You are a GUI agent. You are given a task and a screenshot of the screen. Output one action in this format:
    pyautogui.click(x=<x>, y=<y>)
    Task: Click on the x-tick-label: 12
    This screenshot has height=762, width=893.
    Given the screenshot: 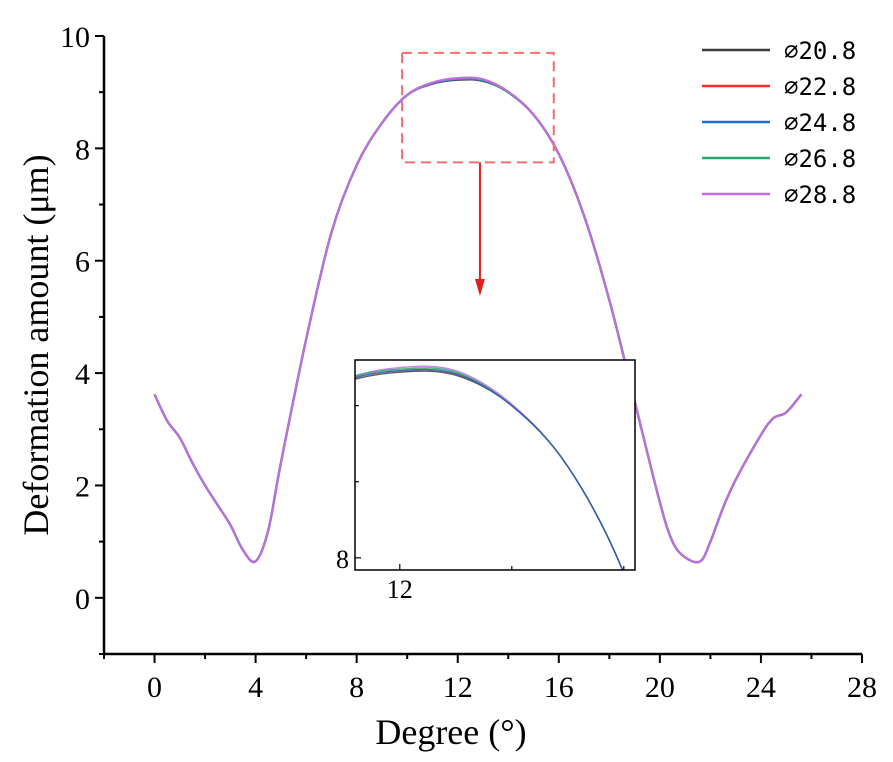 What is the action you would take?
    pyautogui.click(x=458, y=687)
    